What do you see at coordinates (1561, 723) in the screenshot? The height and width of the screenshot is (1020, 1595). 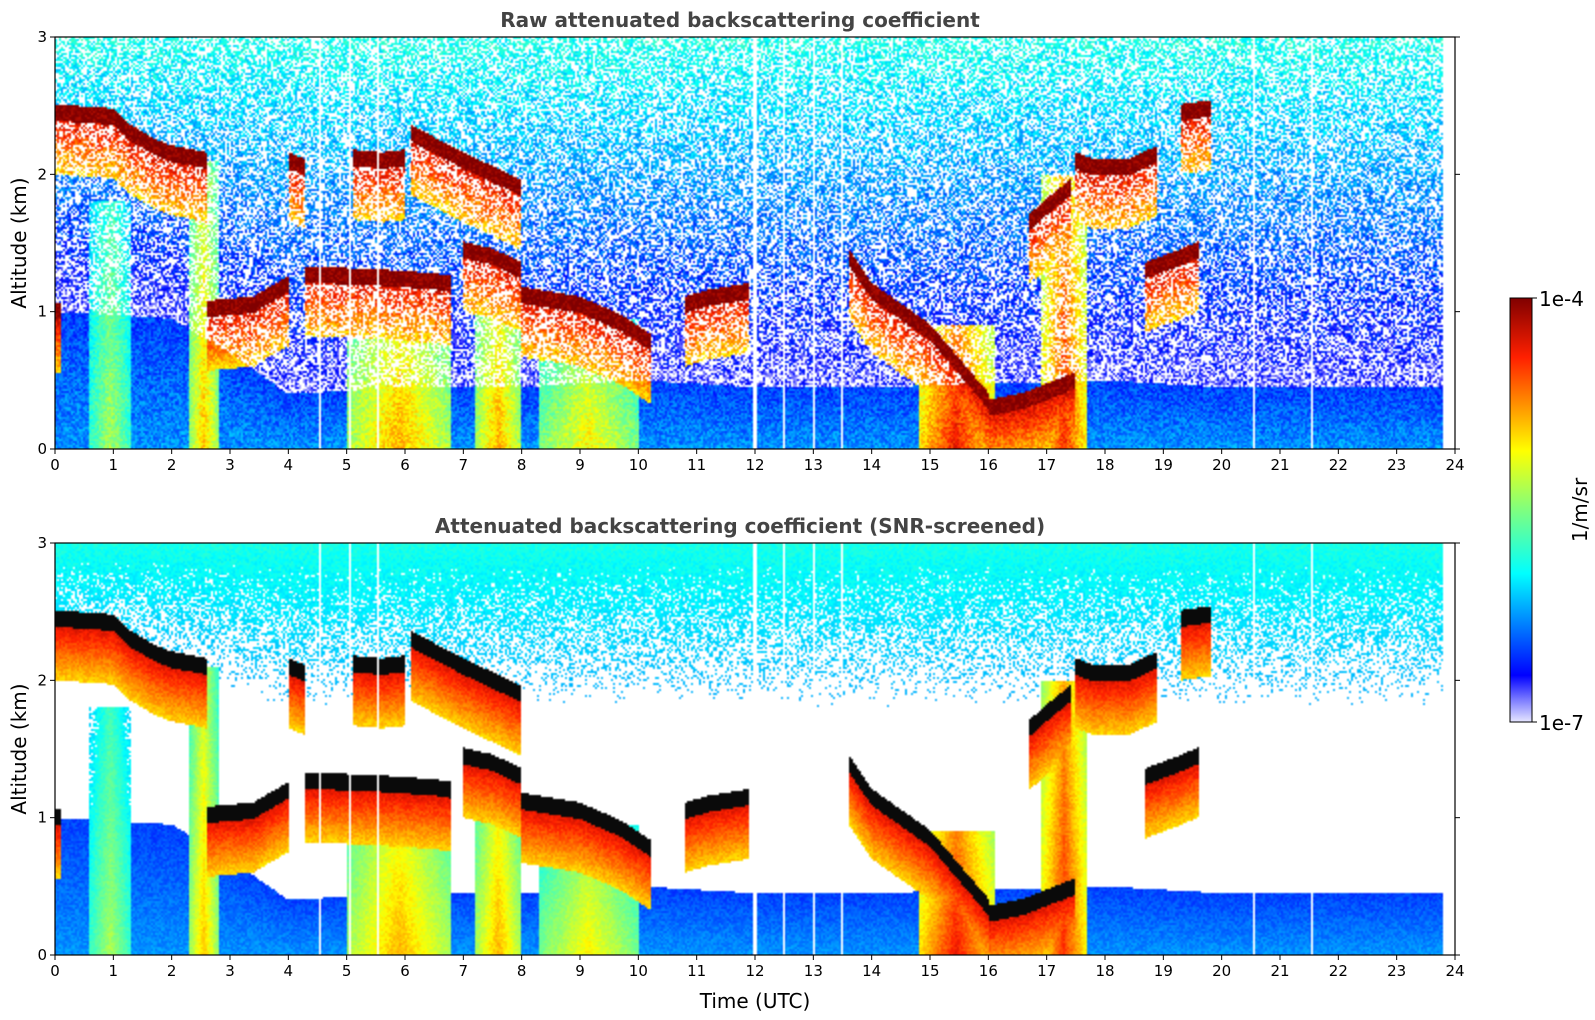 I see `colorbar-min-label: 1e-7` at bounding box center [1561, 723].